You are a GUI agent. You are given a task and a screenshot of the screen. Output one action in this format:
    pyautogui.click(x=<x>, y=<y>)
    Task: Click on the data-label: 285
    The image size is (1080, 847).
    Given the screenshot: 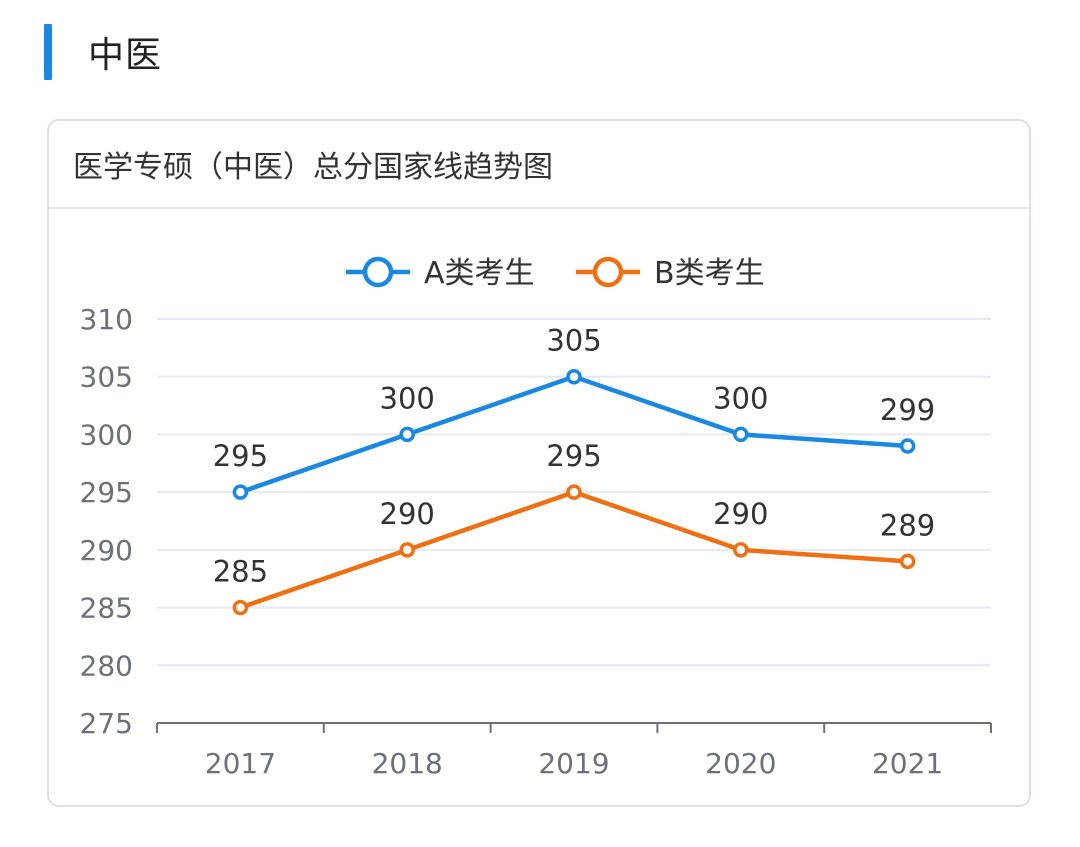 What is the action you would take?
    pyautogui.click(x=240, y=572)
    